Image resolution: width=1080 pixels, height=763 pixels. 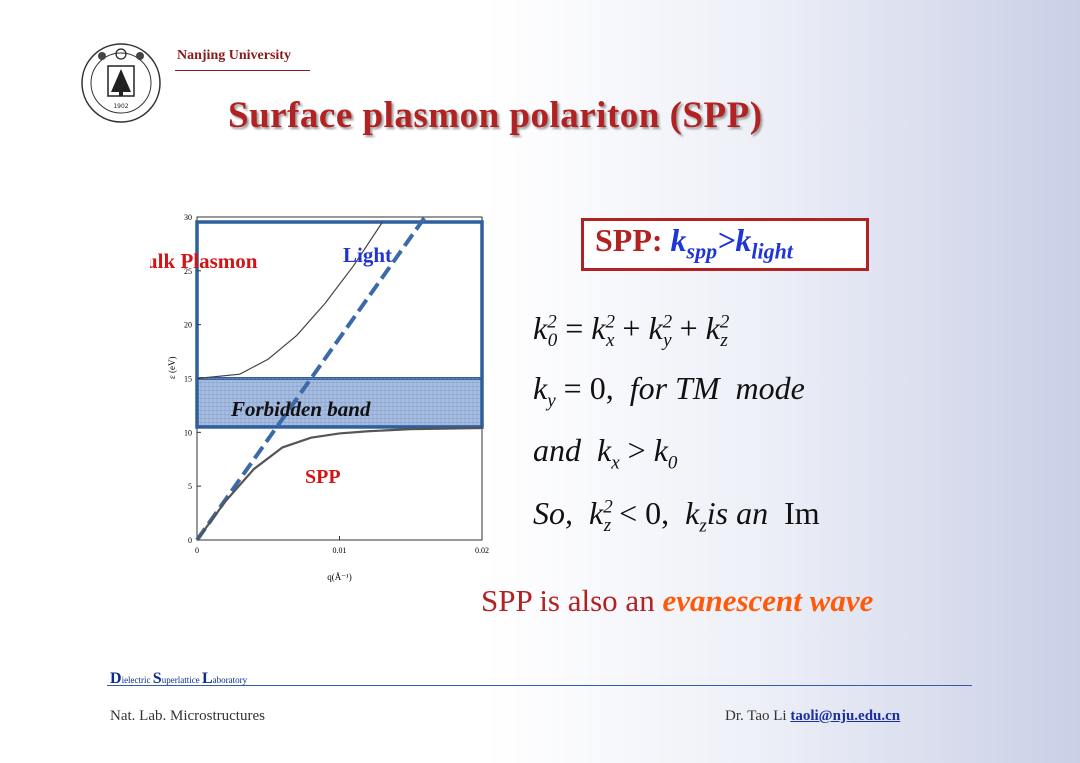 I want to click on header-underline, so click(x=242, y=70).